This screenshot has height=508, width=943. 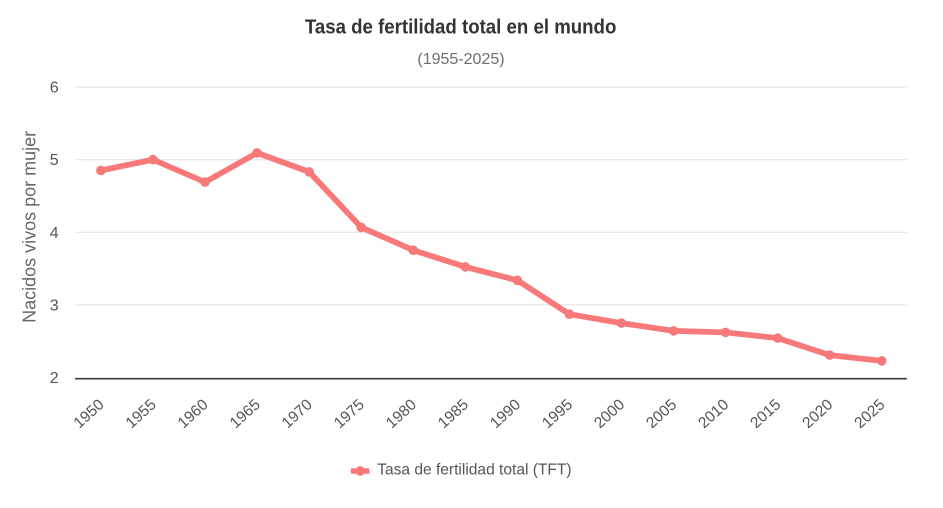 I want to click on svg-text: 5, so click(x=54, y=160).